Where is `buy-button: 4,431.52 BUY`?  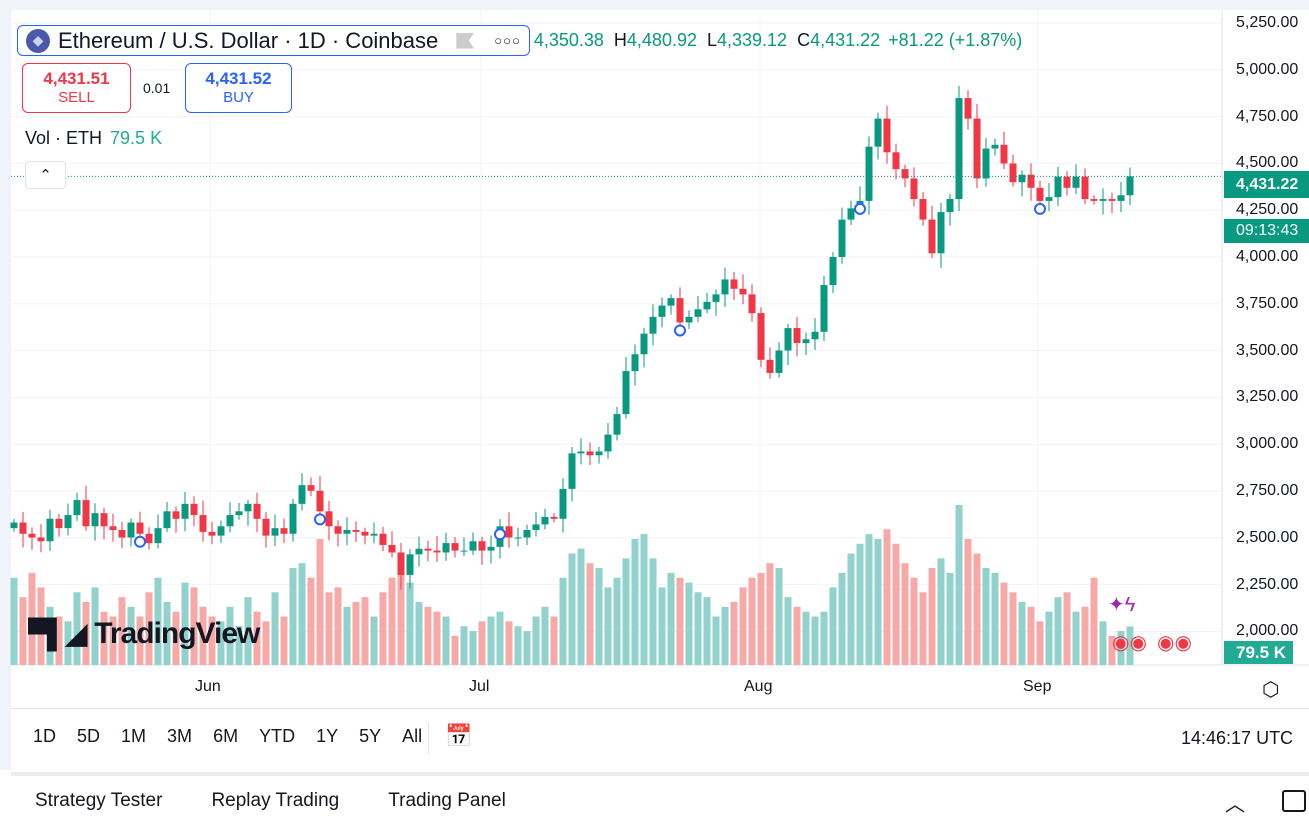
buy-button: 4,431.52 BUY is located at coordinates (238, 88).